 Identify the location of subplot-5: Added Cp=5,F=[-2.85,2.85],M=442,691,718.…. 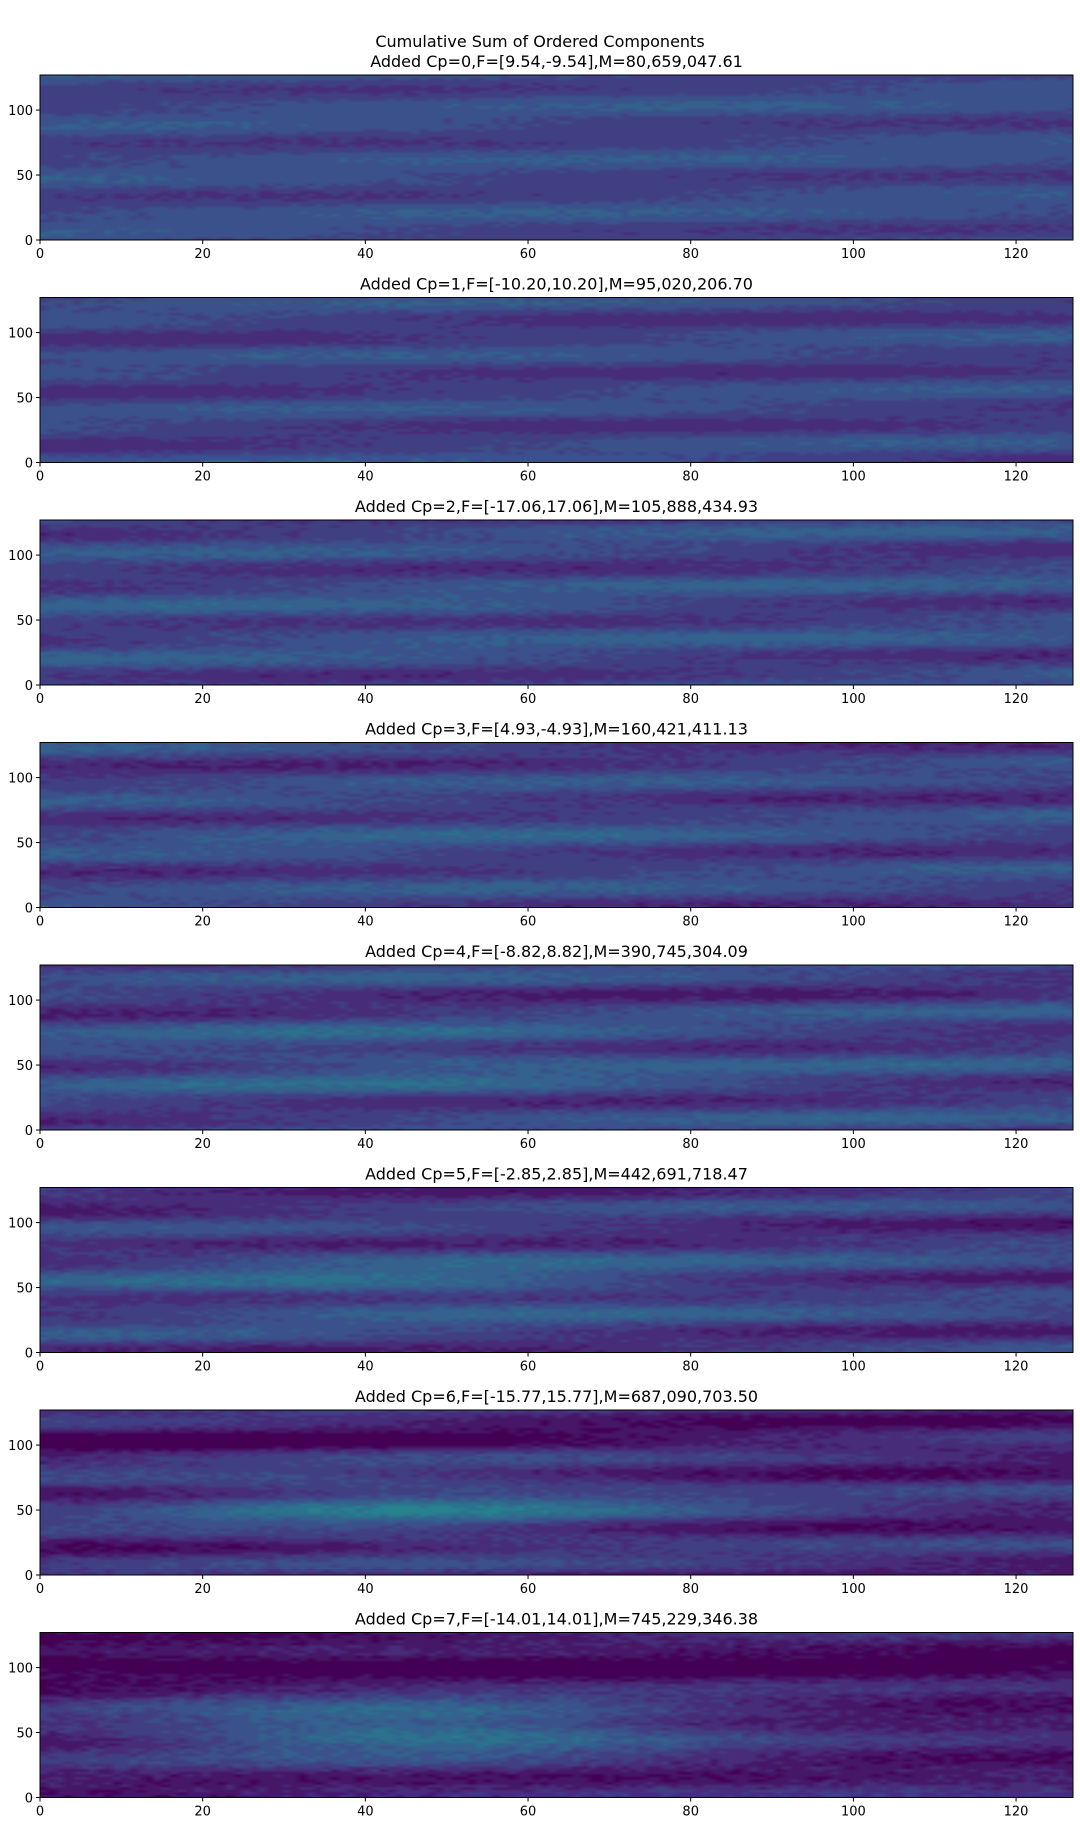
(541, 1270).